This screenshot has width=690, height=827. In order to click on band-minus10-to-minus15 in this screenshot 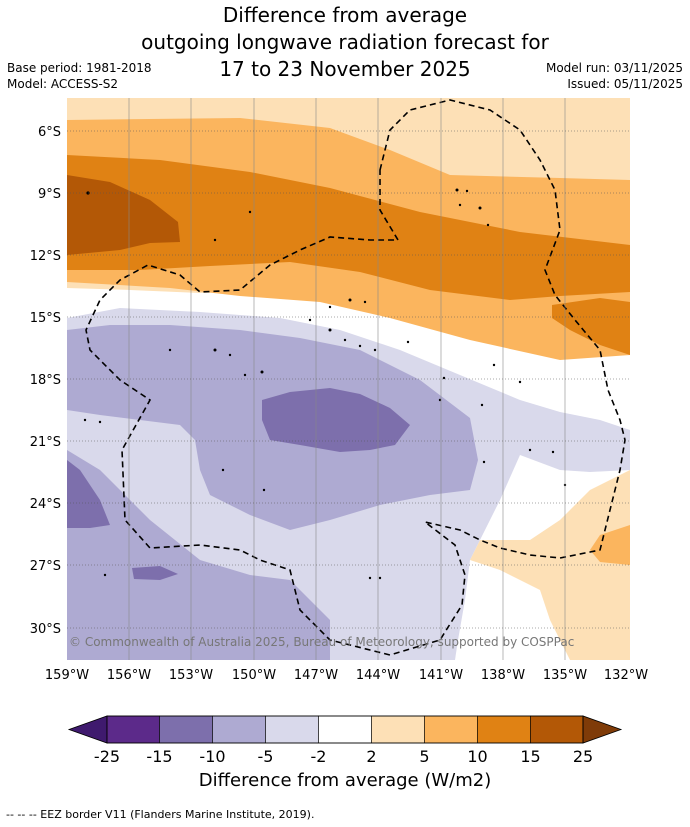, I will do `click(336, 420)`.